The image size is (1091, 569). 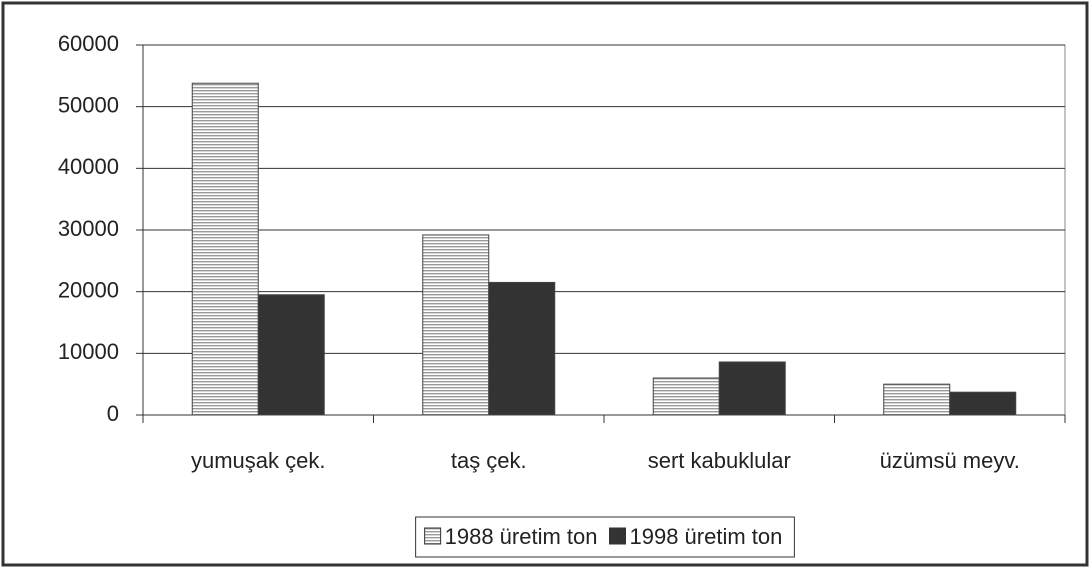 I want to click on y-tick-label: 60000, so click(x=88, y=43).